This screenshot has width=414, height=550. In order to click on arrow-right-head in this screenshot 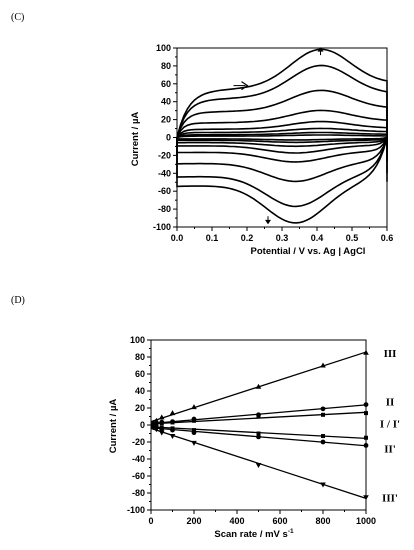, I will do `click(245, 86)`.